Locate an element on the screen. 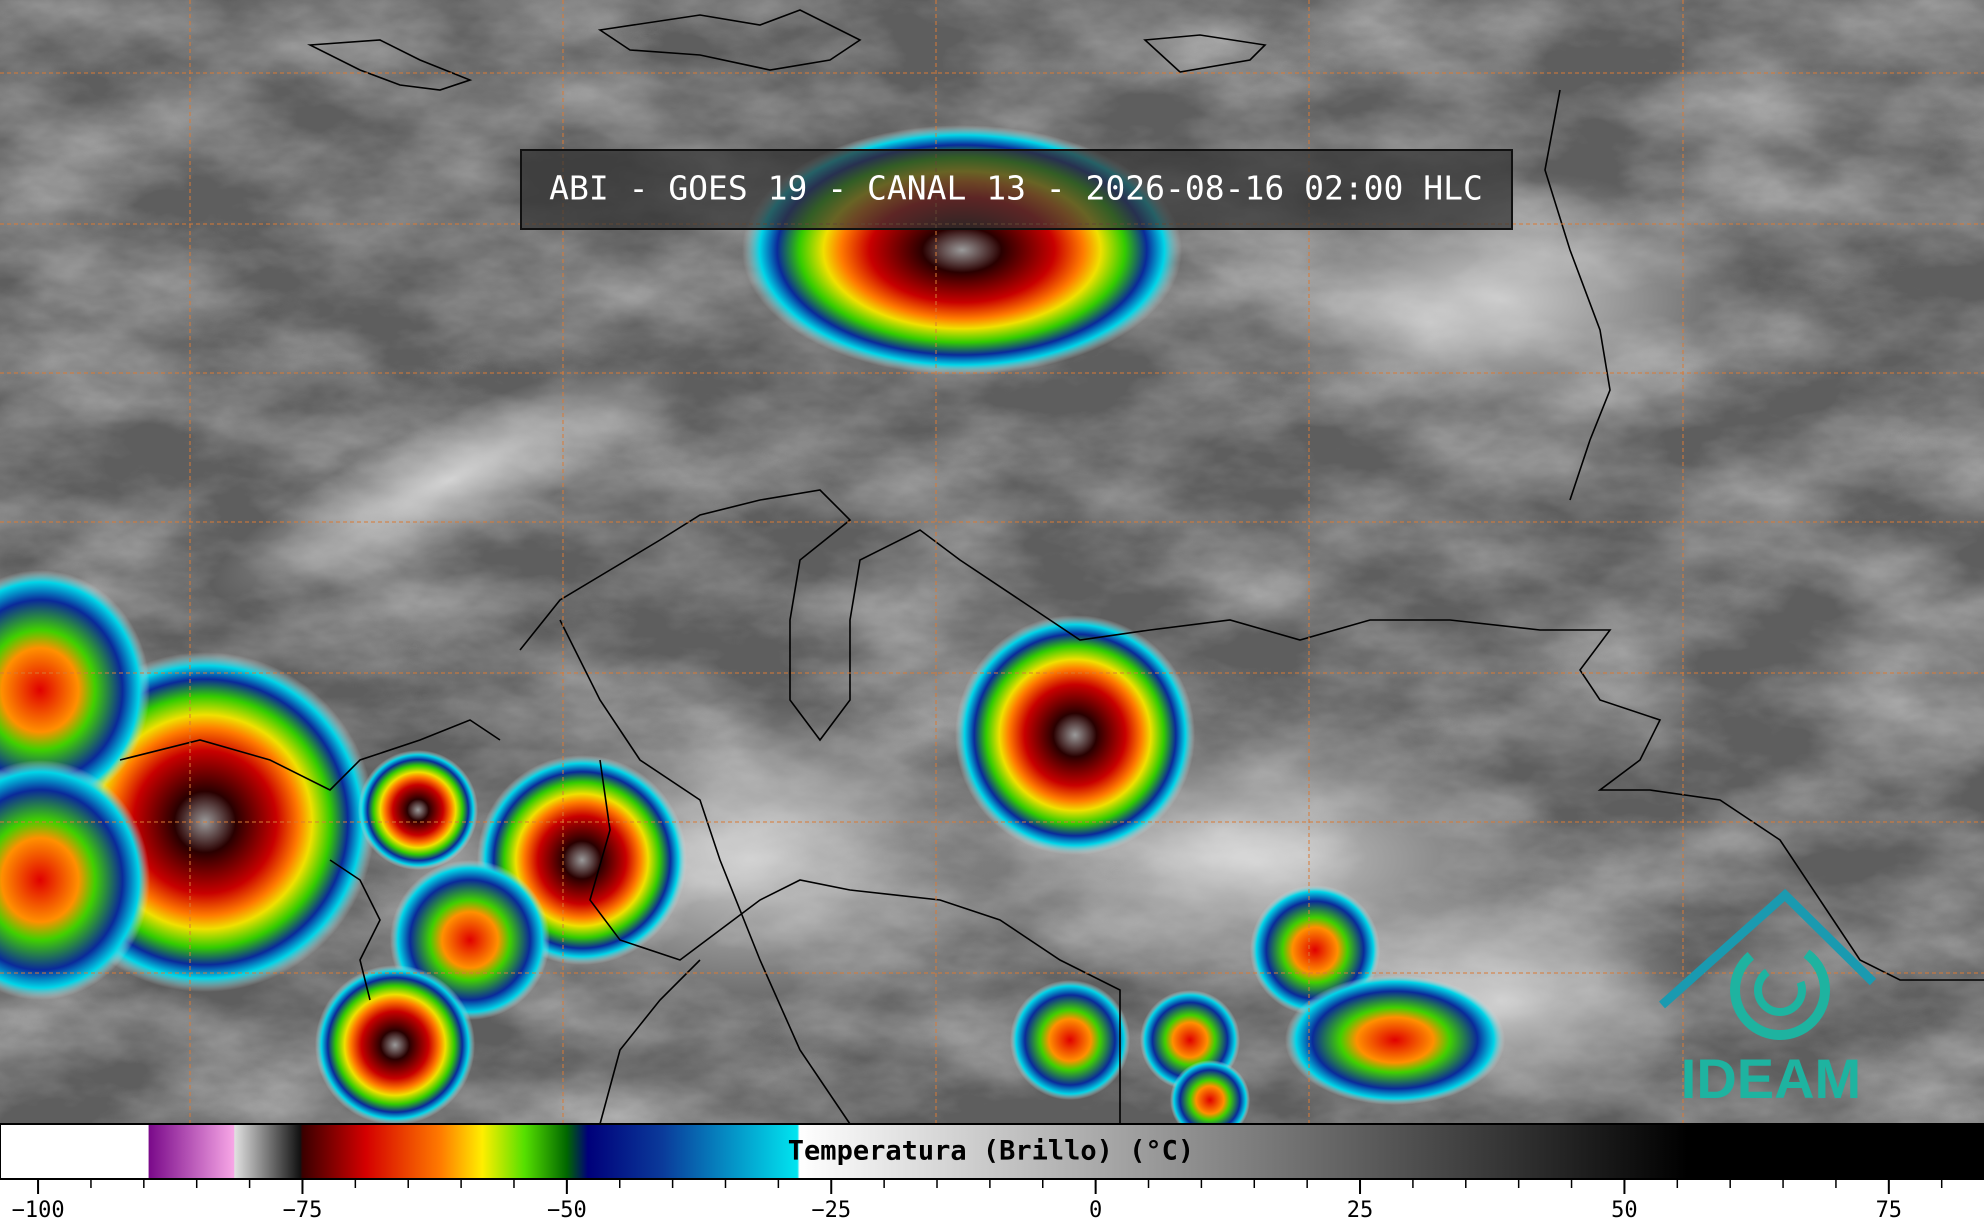 Image resolution: width=1984 pixels, height=1226 pixels. colorbar-ticks: −100 −75 −50 −25 0 25 50 75 is located at coordinates (977, 1201).